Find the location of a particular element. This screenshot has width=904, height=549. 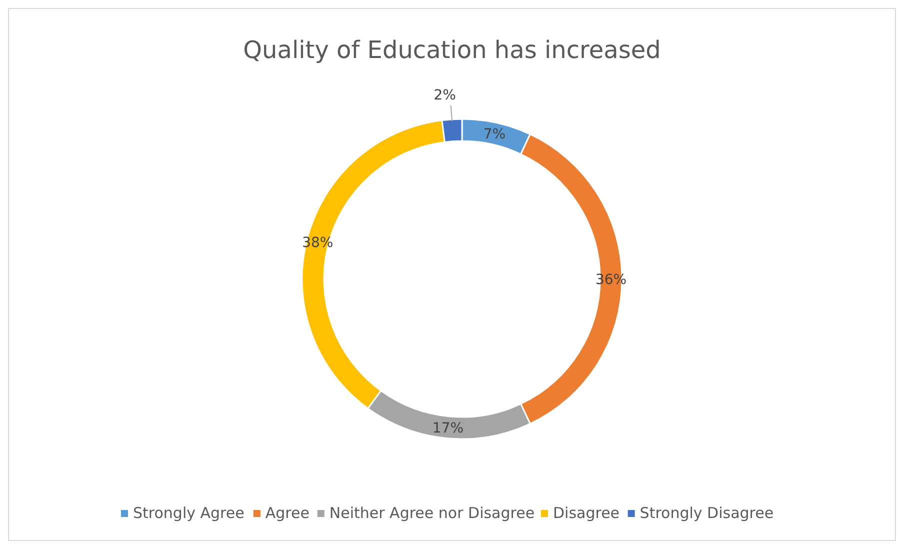

chart-title: Quality of Education has increased is located at coordinates (452, 50).